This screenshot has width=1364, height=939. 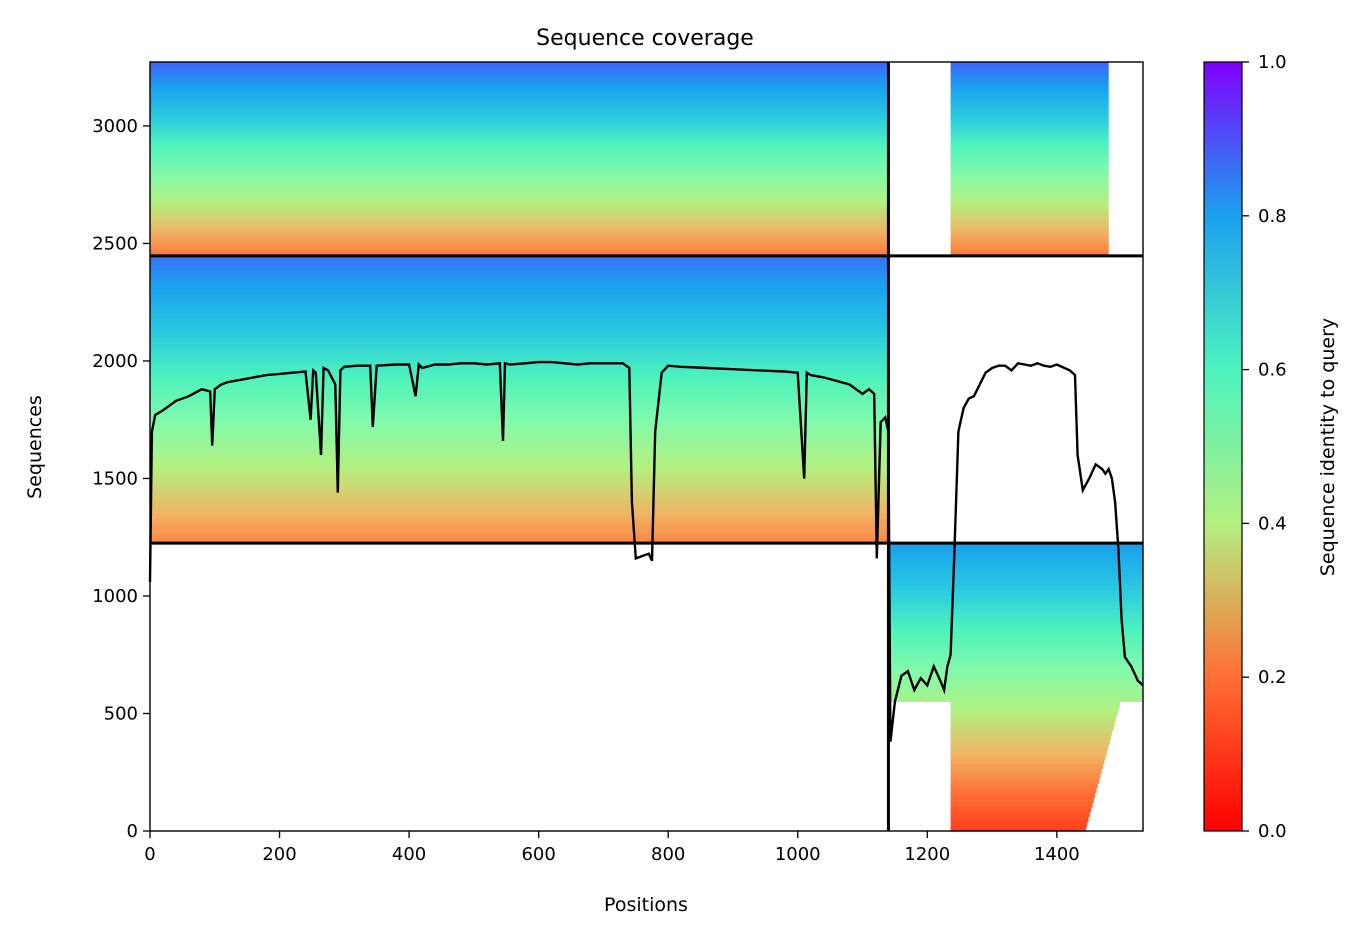 I want to click on x-tick-label: 1000, so click(x=798, y=854).